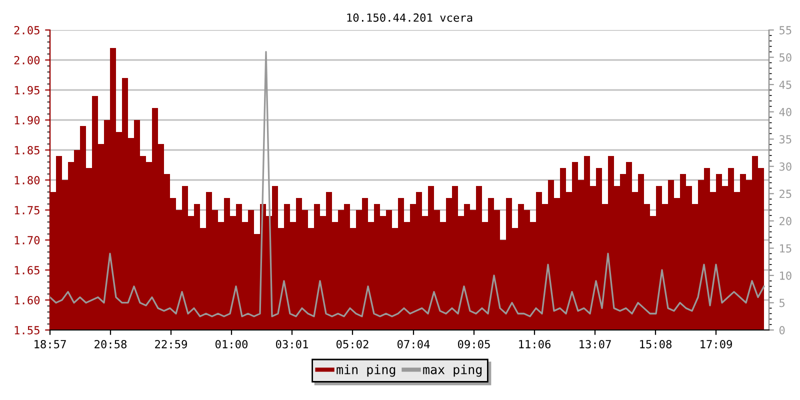 The height and width of the screenshot is (400, 800). I want to click on chart-title: 10.150.44.201 vcera, so click(409, 17).